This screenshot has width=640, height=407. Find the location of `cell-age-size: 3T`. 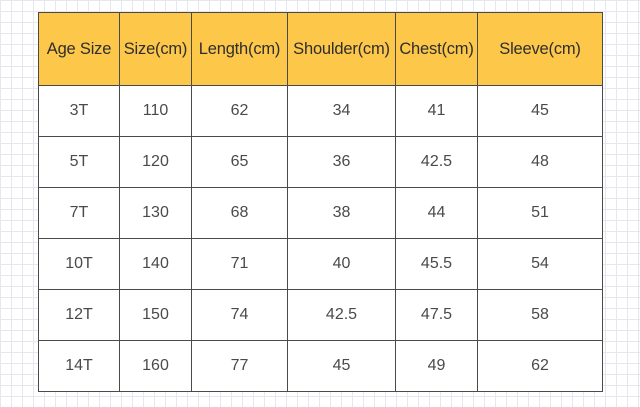

cell-age-size: 3T is located at coordinates (79, 111).